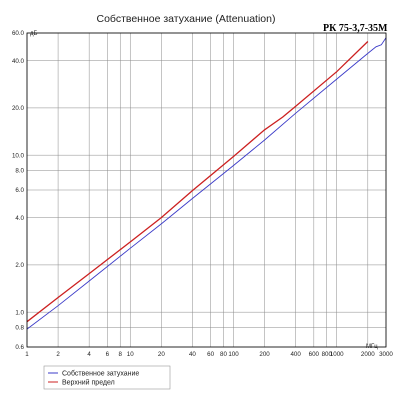 Image resolution: width=400 pixels, height=400 pixels. Describe the element at coordinates (368, 354) in the screenshot. I see `x-tick-label: 2000` at that location.